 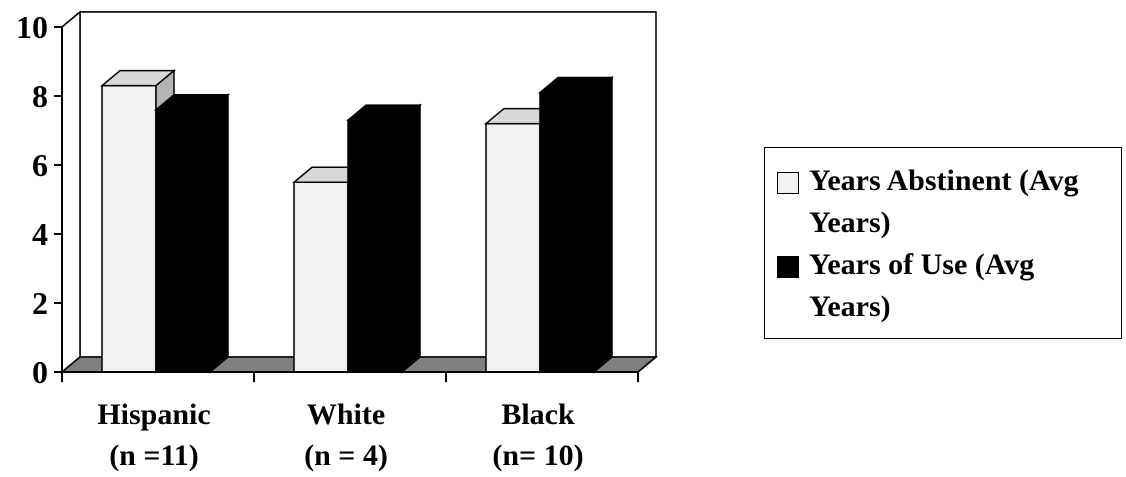 I want to click on legend-label-years-of-use: Years of Use (Avg Years), so click(x=922, y=285).